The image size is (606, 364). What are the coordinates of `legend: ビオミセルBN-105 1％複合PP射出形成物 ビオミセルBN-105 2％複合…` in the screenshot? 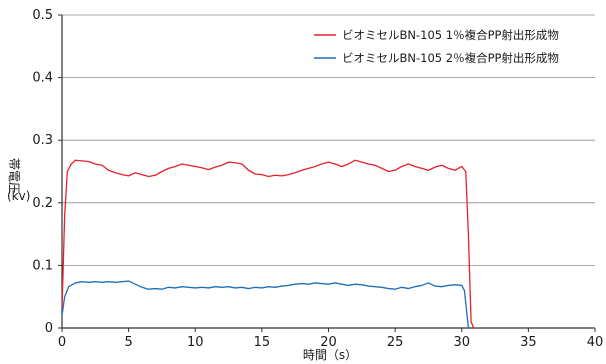 It's located at (436, 46).